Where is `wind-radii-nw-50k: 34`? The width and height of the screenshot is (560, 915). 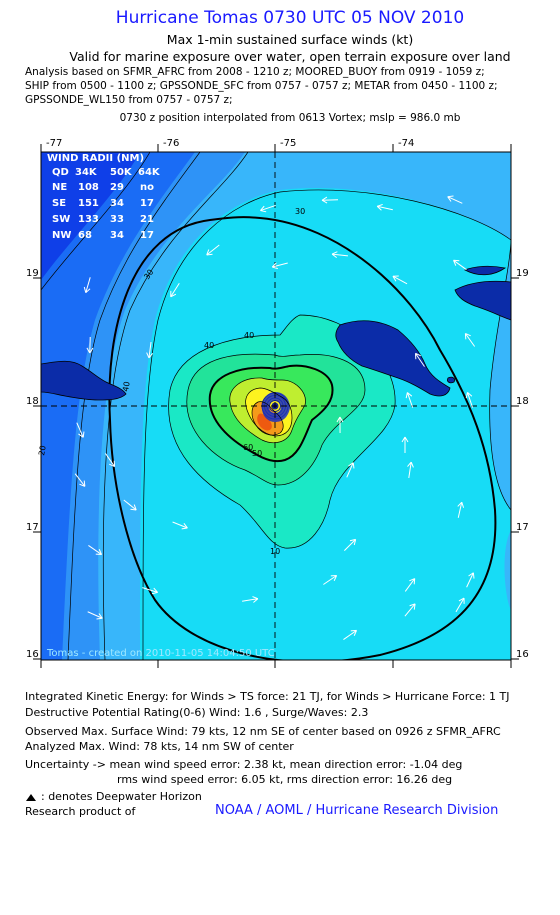 wind-radii-nw-50k: 34 is located at coordinates (117, 235).